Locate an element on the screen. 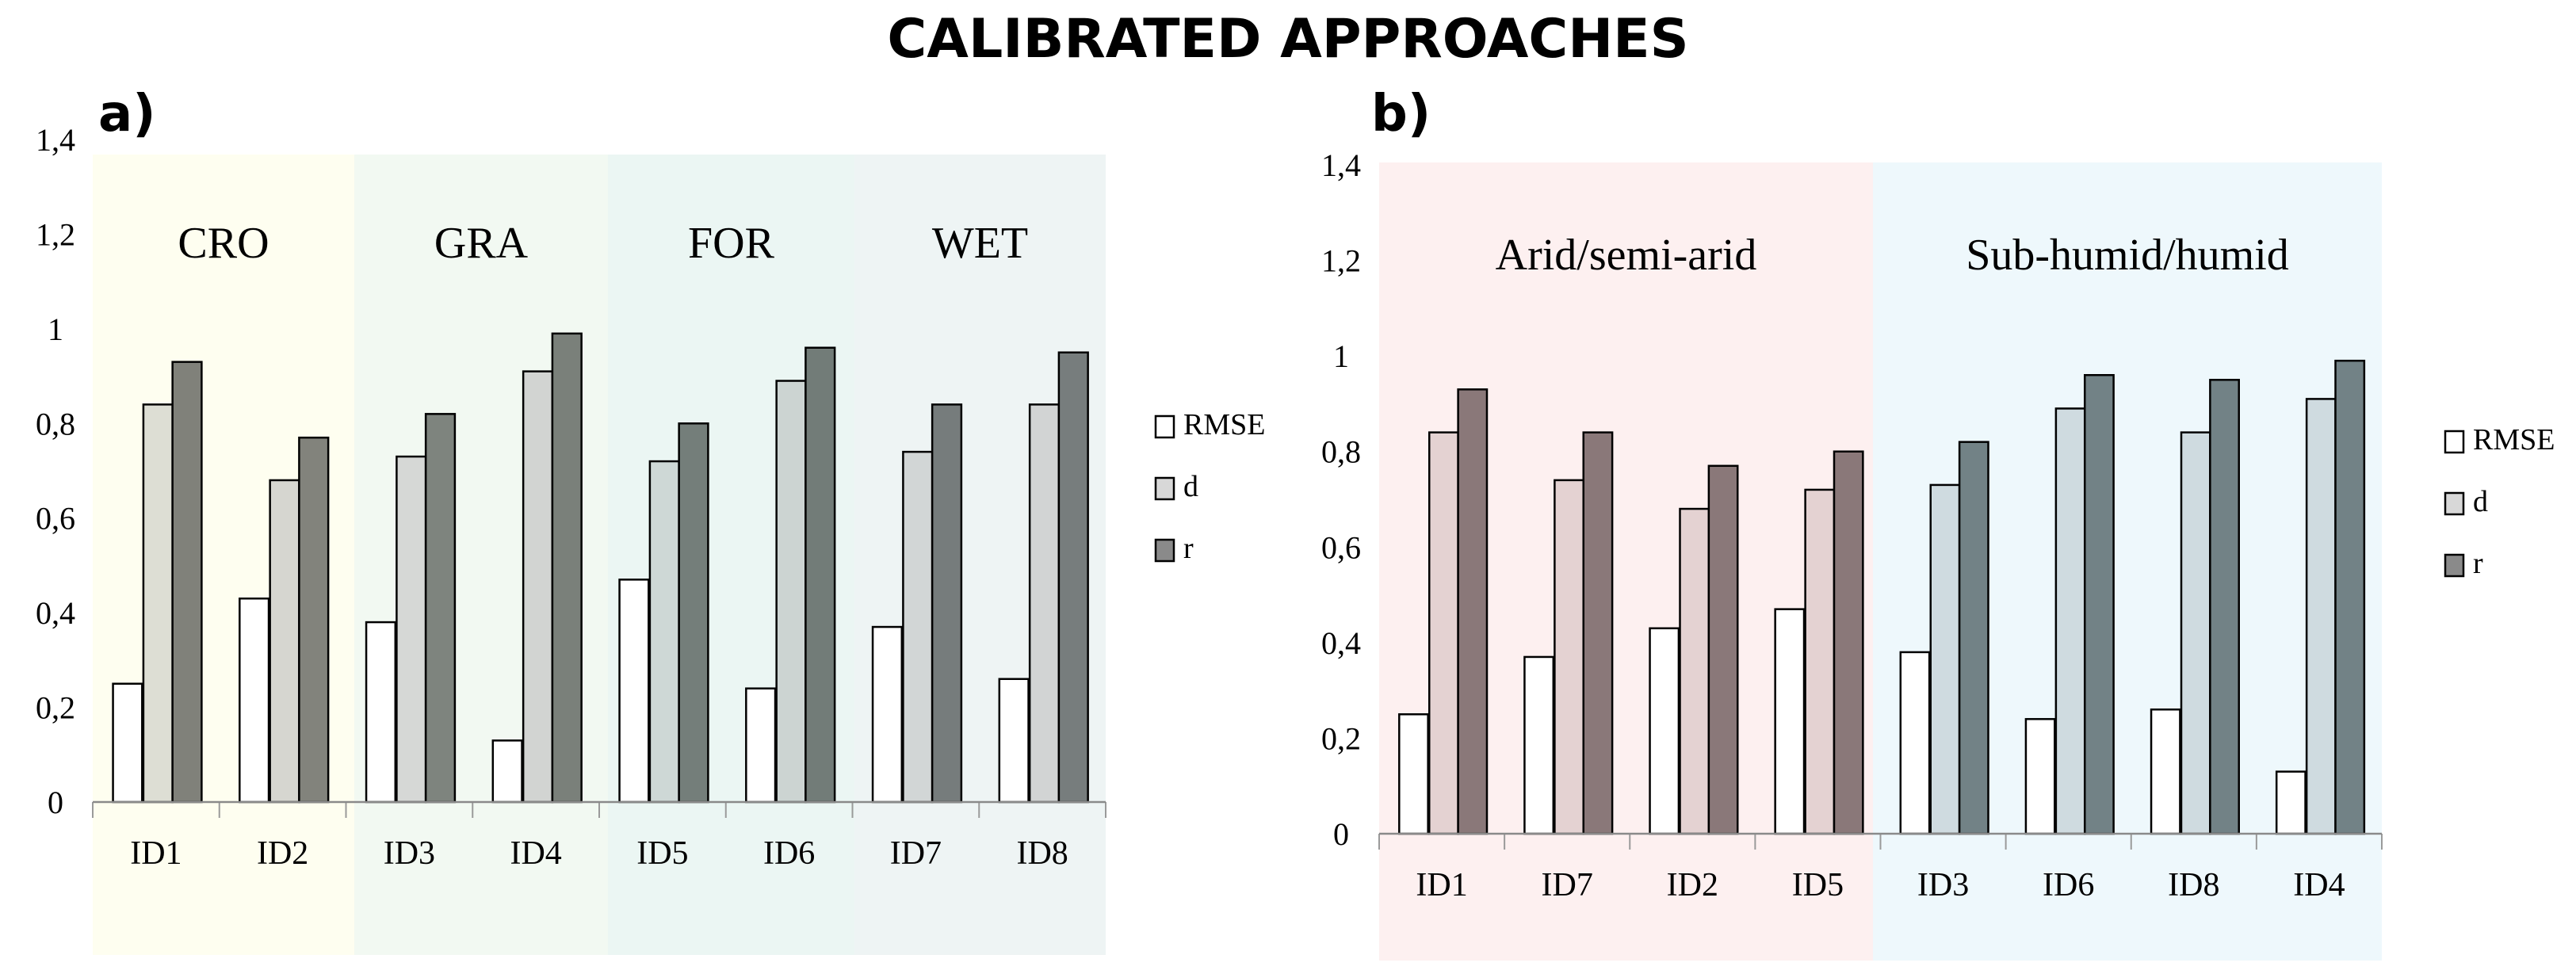 Image resolution: width=2576 pixels, height=974 pixels. group-label-arid-semi-arid: Arid/semi-arid is located at coordinates (1626, 255).